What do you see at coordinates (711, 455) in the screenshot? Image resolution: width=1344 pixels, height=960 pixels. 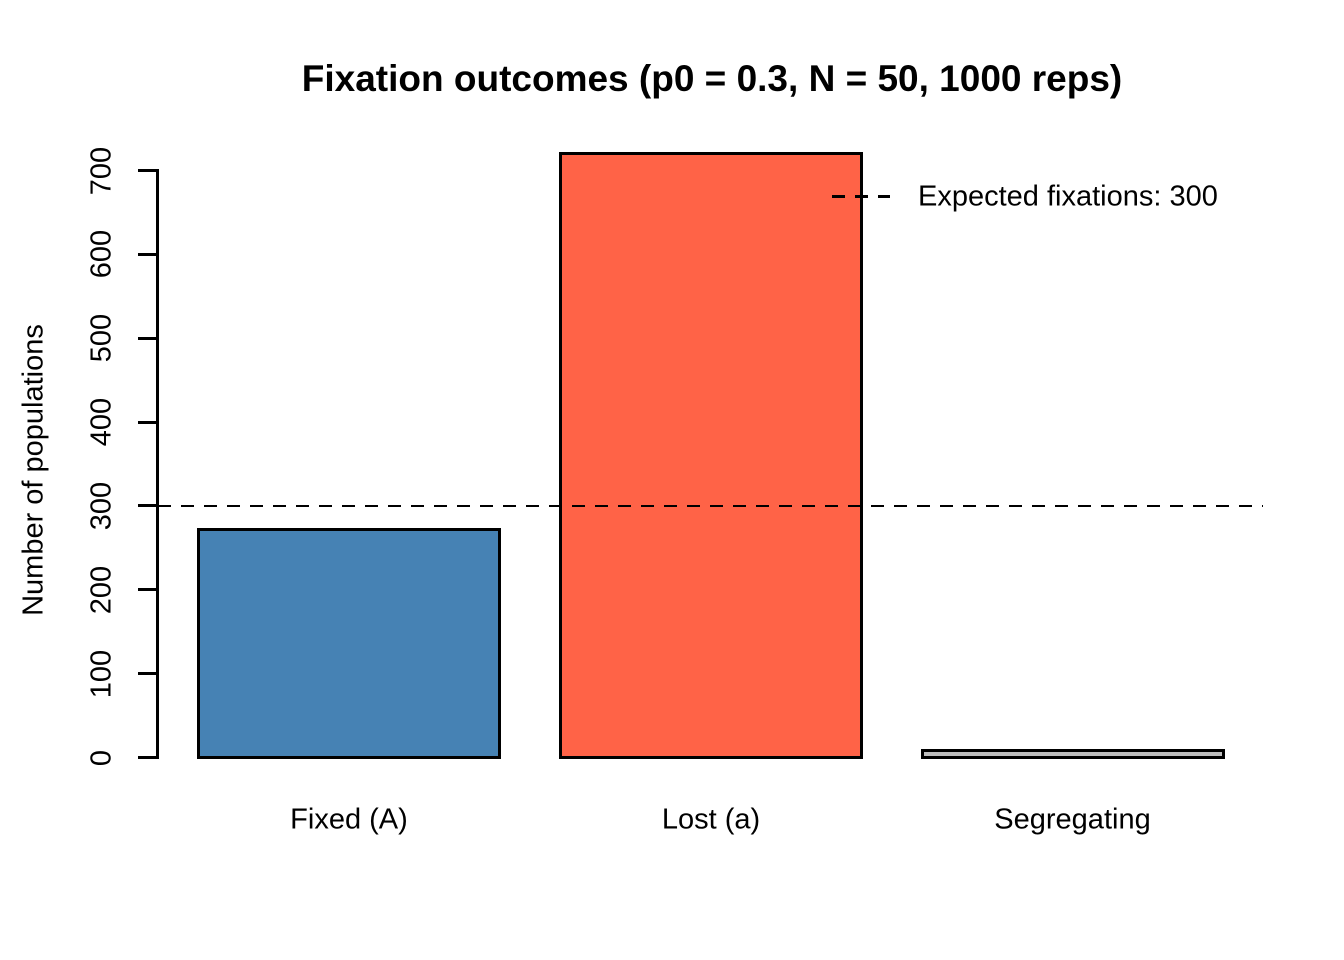 I see `bar-lost-a` at bounding box center [711, 455].